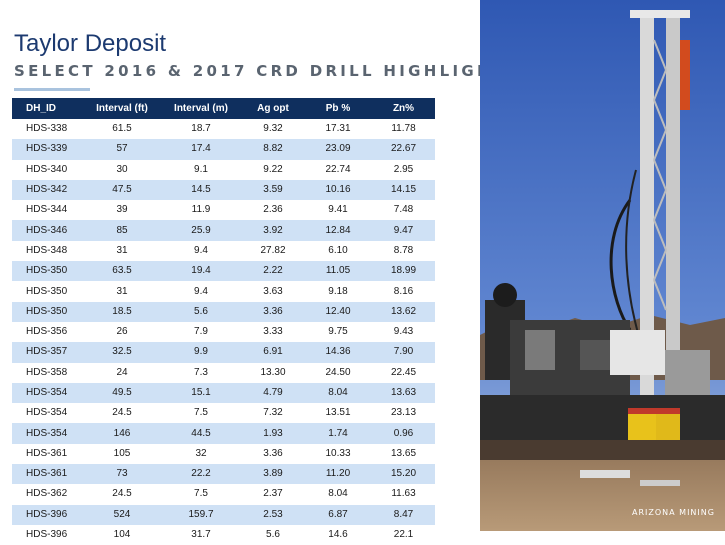  I want to click on table-cell: 25.9, so click(201, 230).